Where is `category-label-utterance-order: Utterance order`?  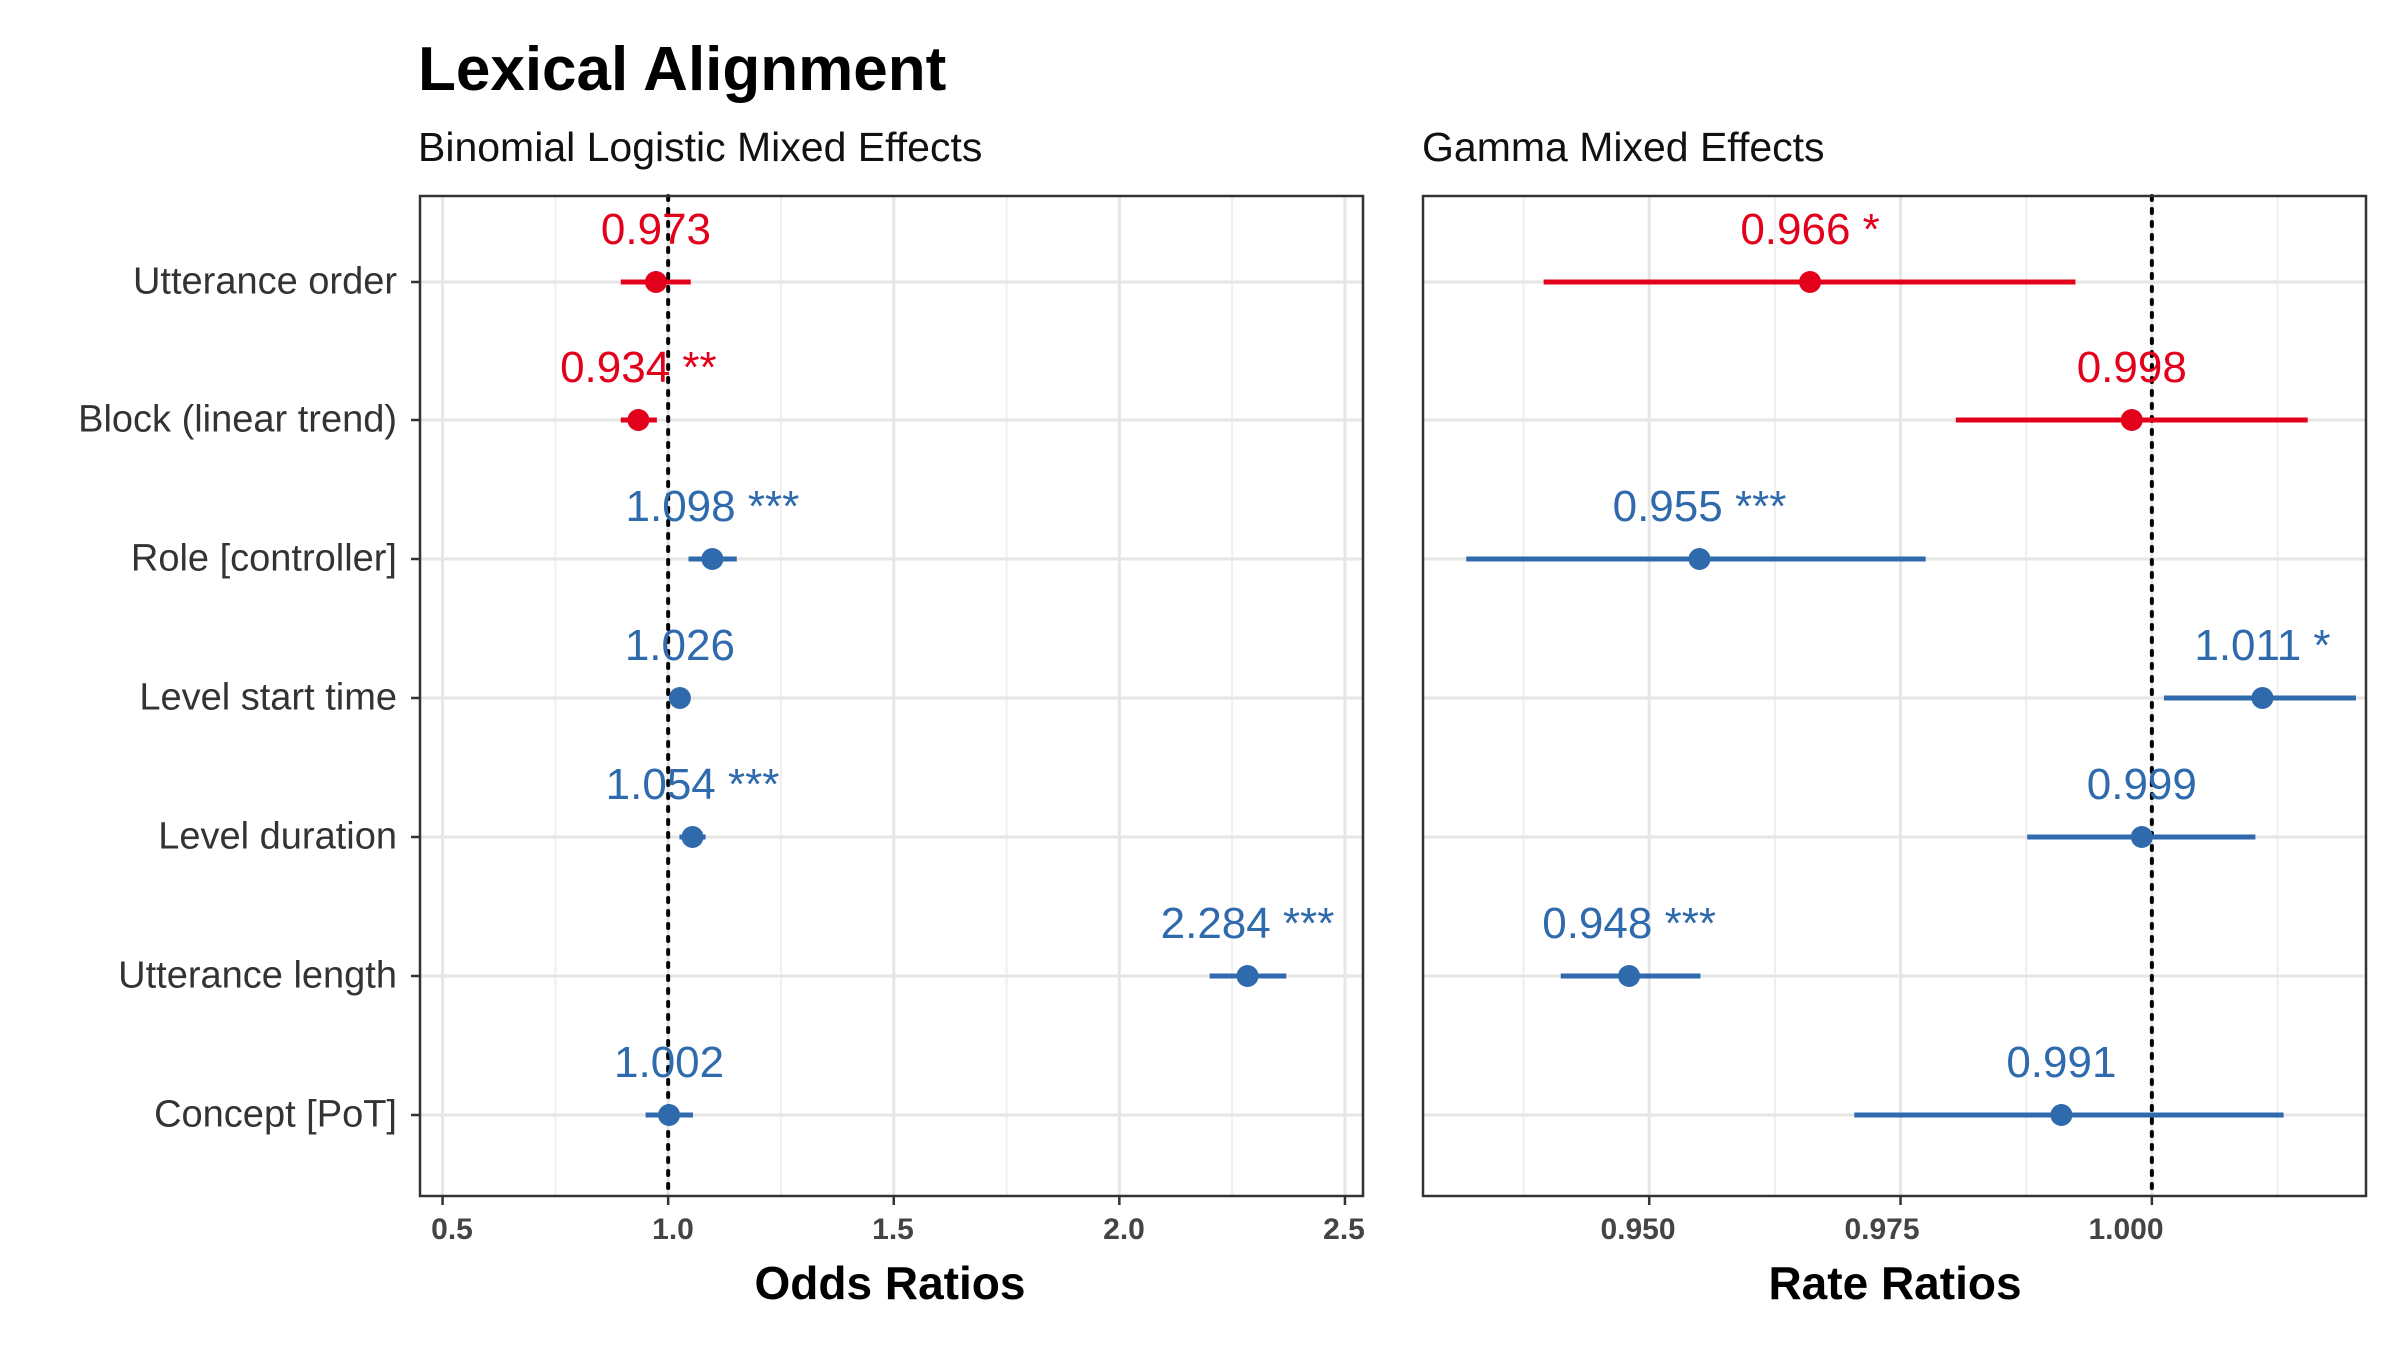
category-label-utterance-order: Utterance order is located at coordinates (264, 281).